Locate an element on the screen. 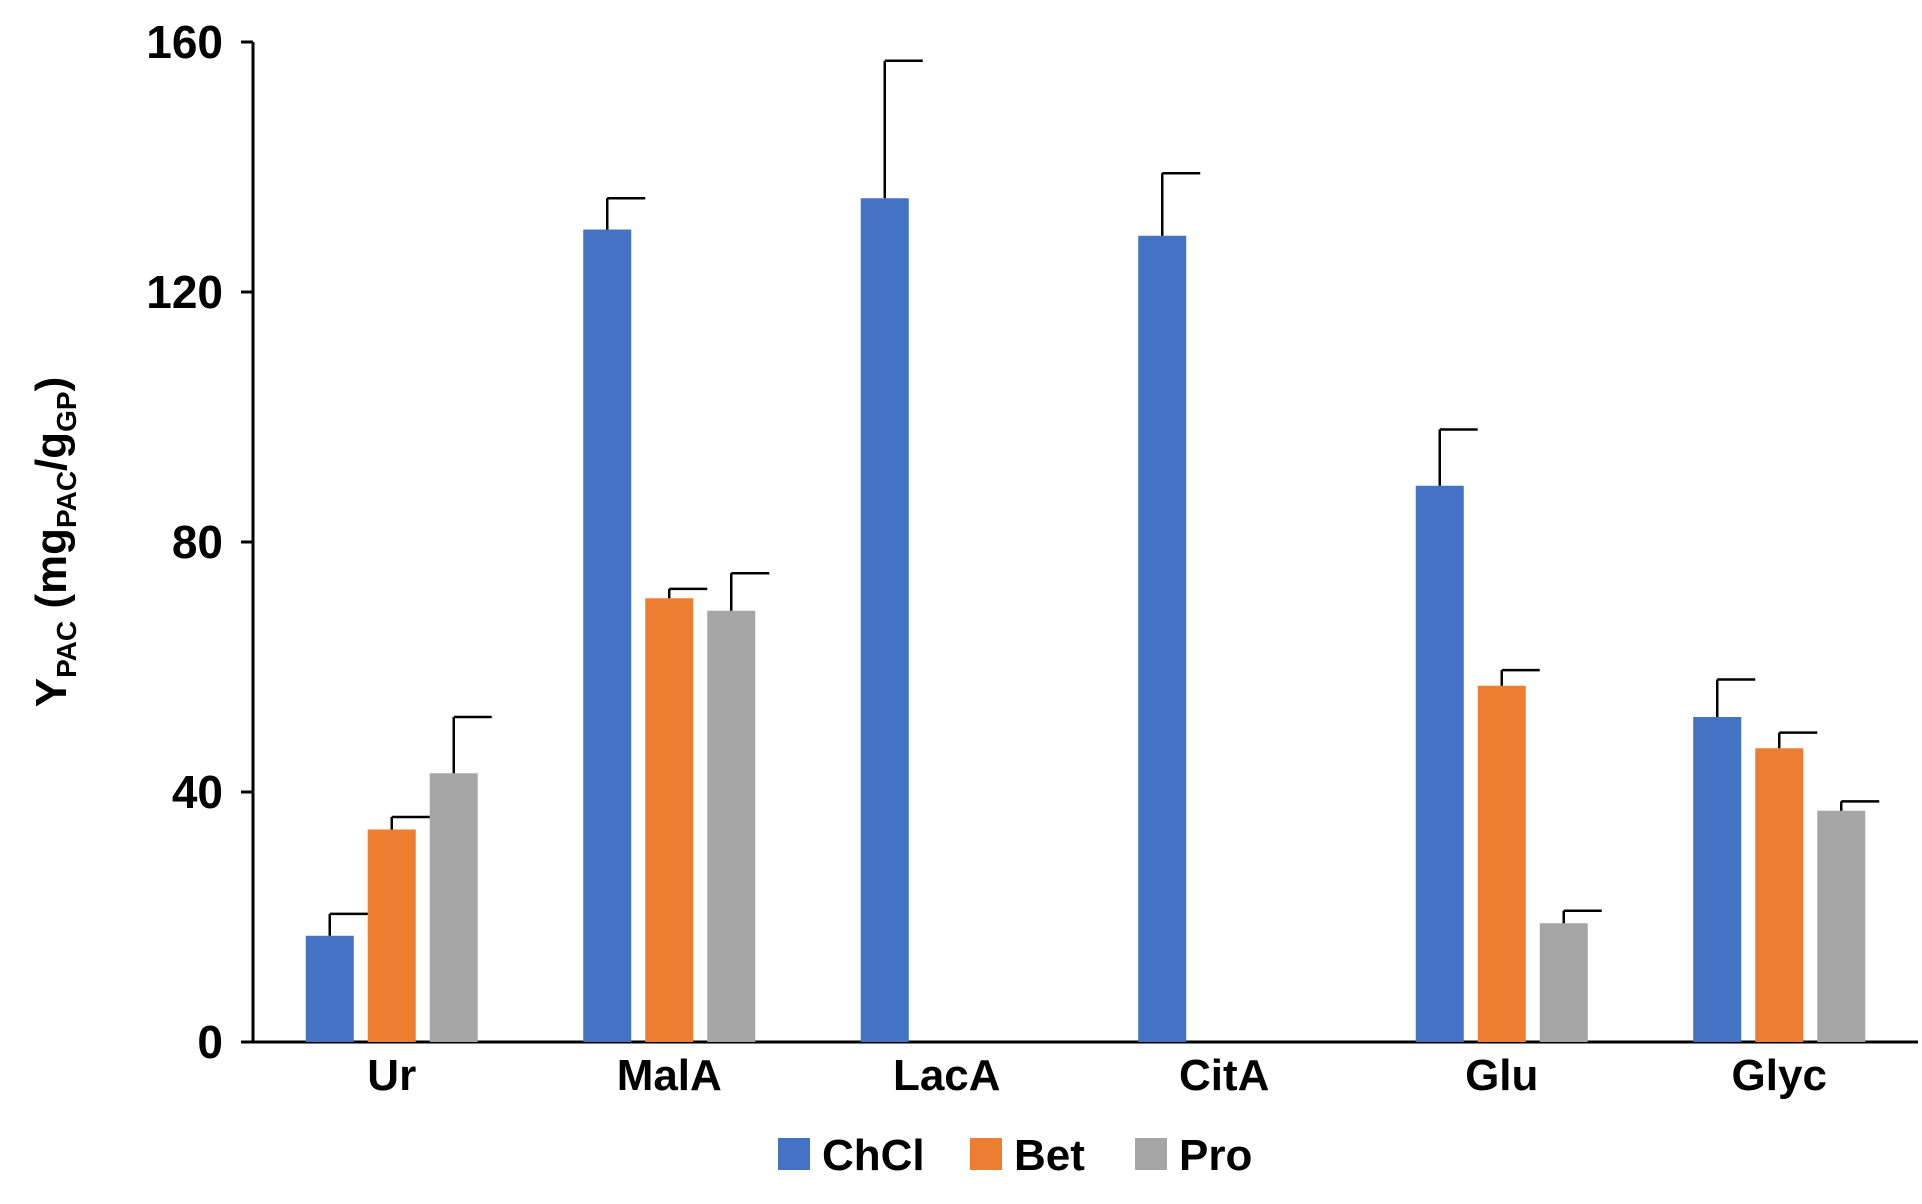 The height and width of the screenshot is (1204, 1922). legend-swatch-pro is located at coordinates (1151, 1154).